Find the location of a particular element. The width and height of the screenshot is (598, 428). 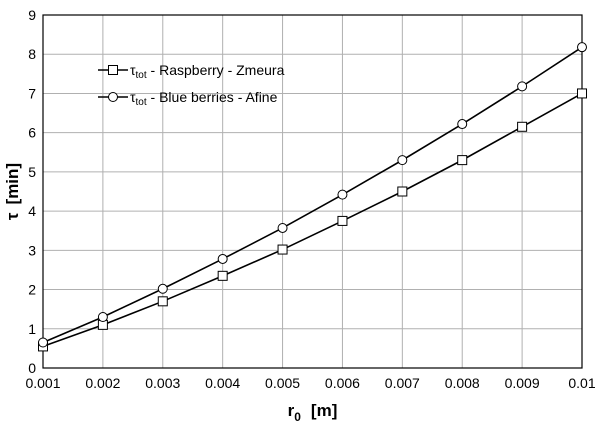

legend-text-label: - Raspberry - Zmeura is located at coordinates (216, 70).